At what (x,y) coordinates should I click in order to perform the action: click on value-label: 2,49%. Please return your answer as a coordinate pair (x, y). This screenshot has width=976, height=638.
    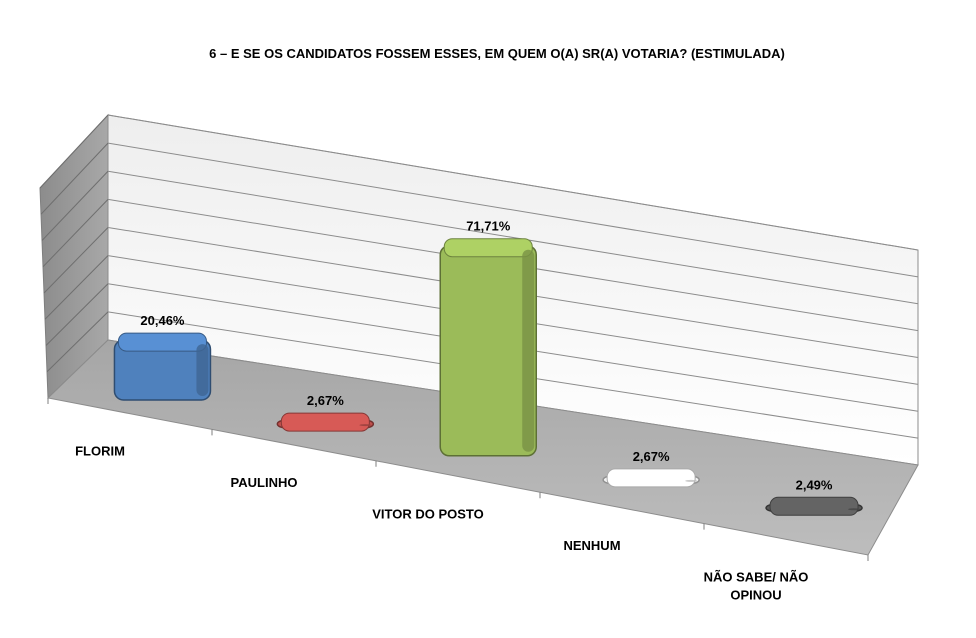
    Looking at the image, I should click on (814, 484).